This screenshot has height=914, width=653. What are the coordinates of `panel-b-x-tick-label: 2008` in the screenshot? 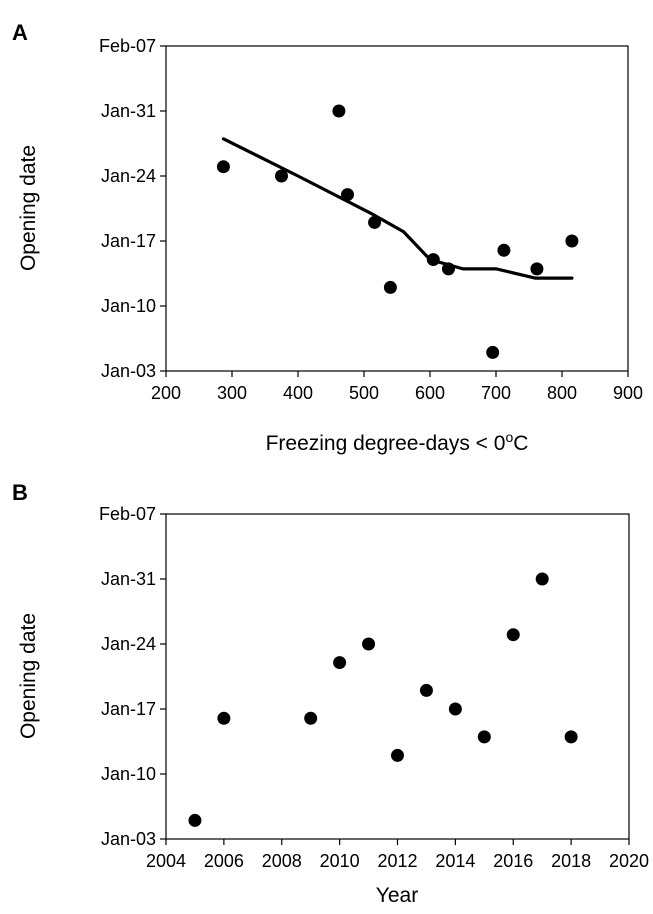 It's located at (282, 861).